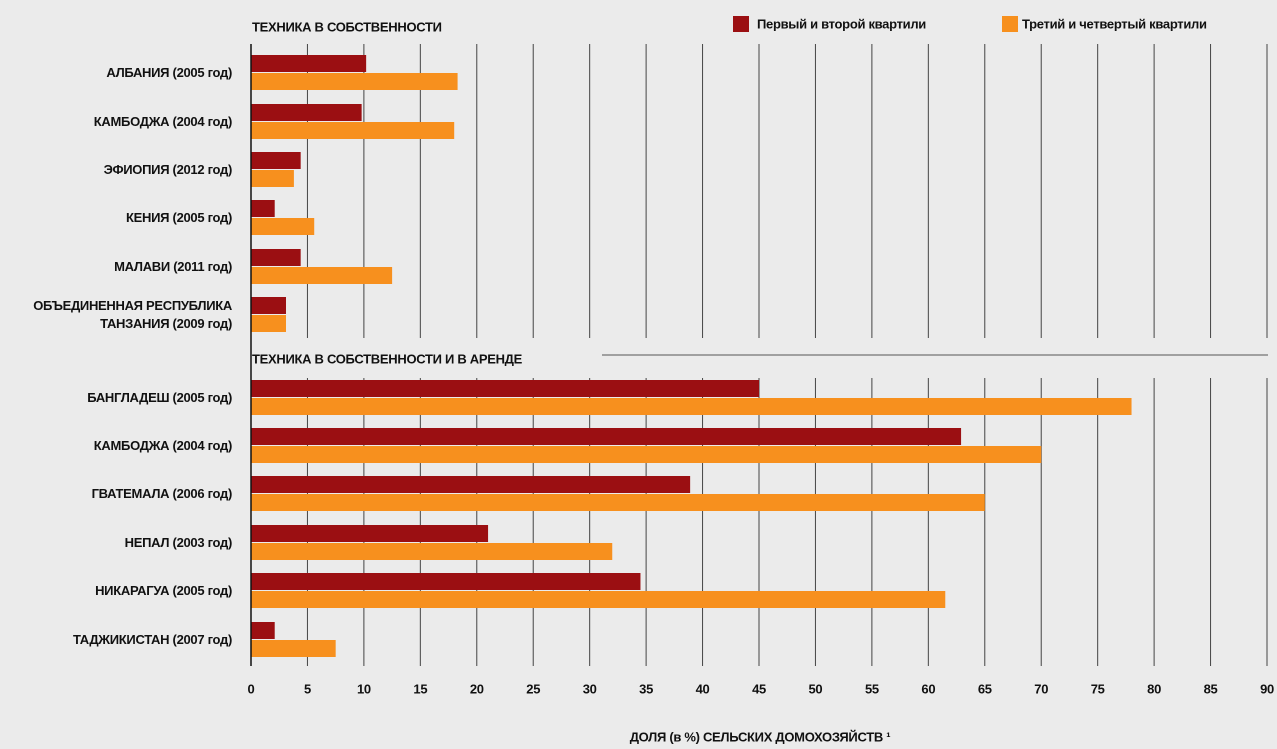 The width and height of the screenshot is (1277, 749). What do you see at coordinates (1114, 23) in the screenshot?
I see `legend-label: Третий и четвертый квартили` at bounding box center [1114, 23].